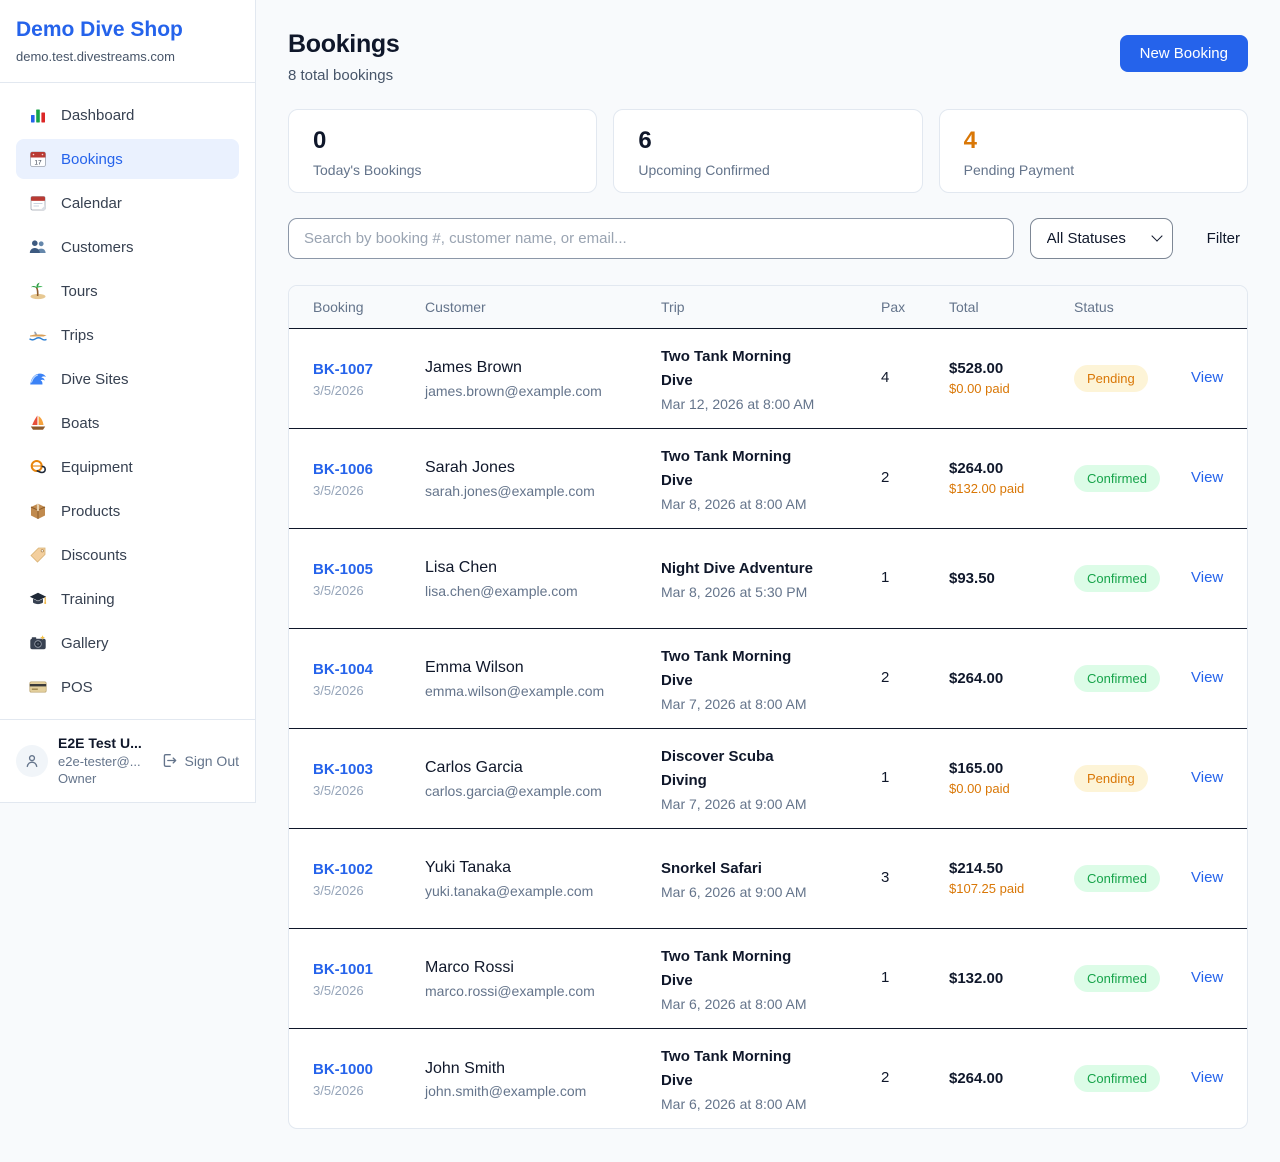 The image size is (1280, 1162). Describe the element at coordinates (38, 163) in the screenshot. I see `svg-text: 17` at that location.